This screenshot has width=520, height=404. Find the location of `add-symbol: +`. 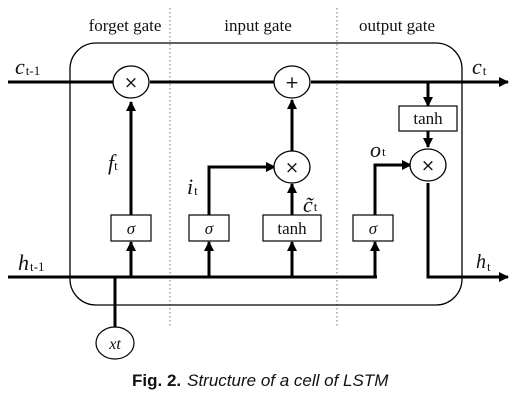

add-symbol: + is located at coordinates (292, 83).